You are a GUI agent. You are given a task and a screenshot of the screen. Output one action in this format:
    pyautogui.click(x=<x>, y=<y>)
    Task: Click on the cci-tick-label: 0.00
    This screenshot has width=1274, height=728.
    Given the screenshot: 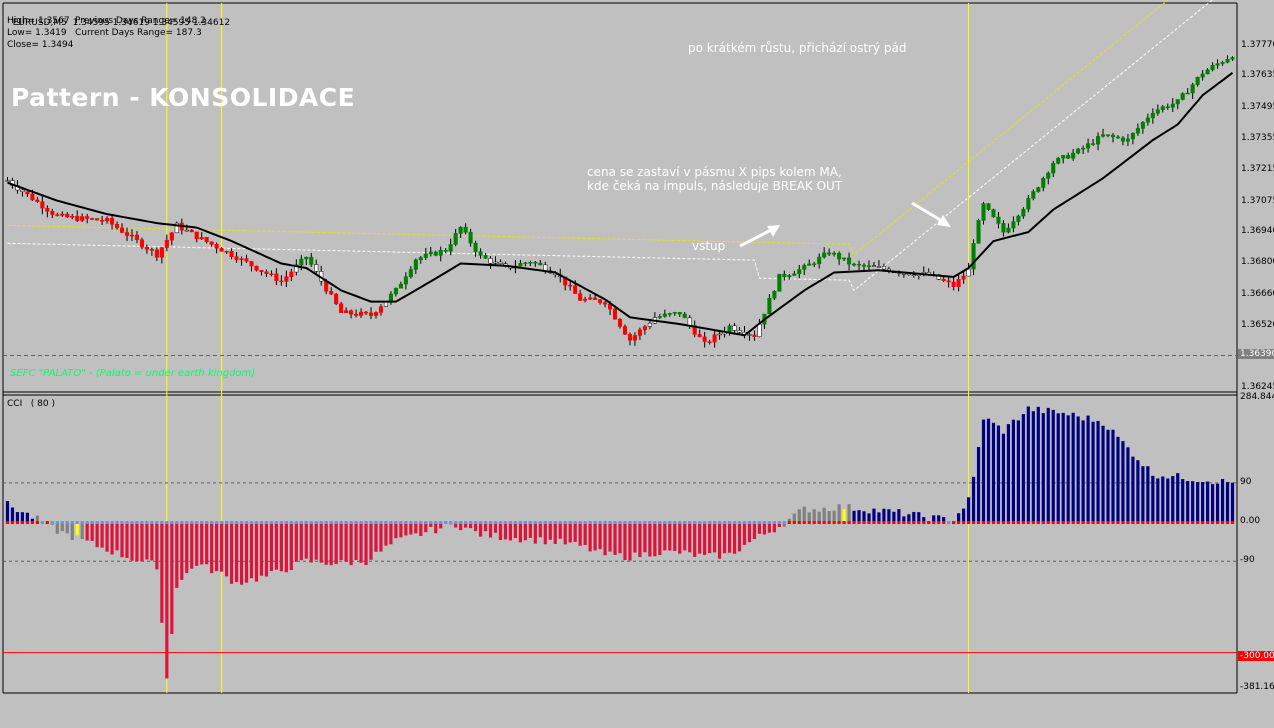 What is the action you would take?
    pyautogui.click(x=1250, y=521)
    